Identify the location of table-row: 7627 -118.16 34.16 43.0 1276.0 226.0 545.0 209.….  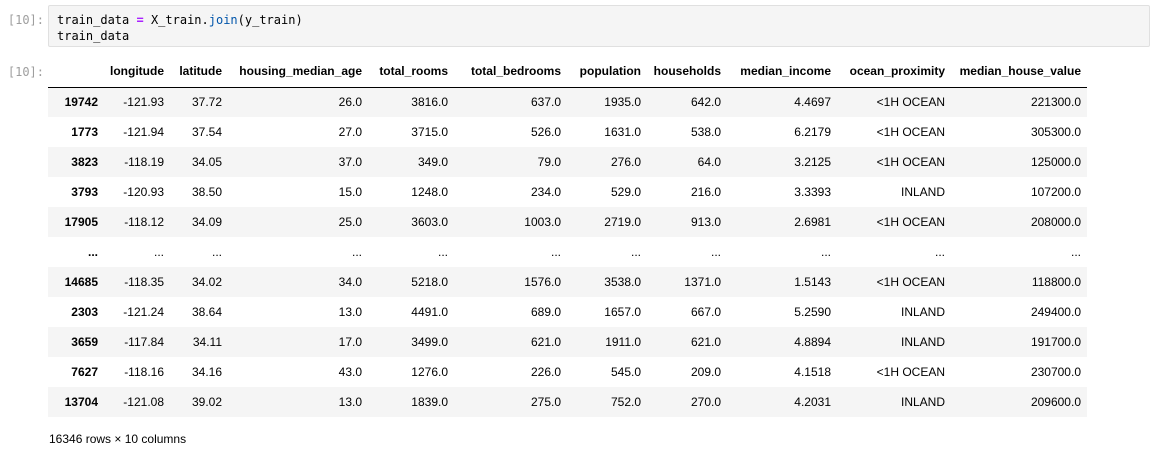
(567, 372).